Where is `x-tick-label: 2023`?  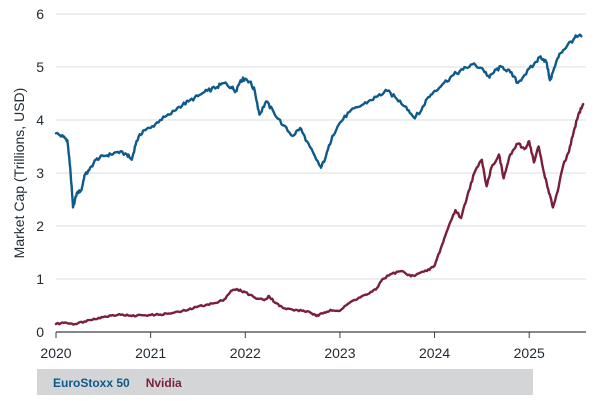 x-tick-label: 2023 is located at coordinates (339, 353).